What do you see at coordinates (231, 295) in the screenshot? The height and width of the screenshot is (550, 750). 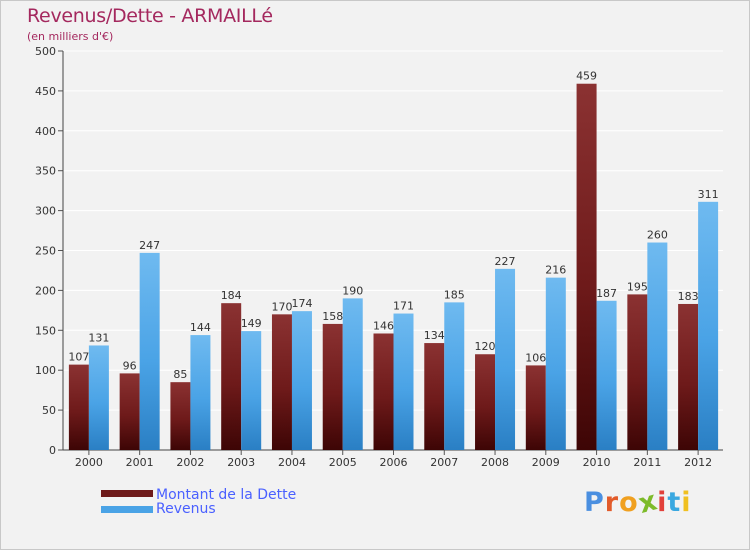 I see `data-label-debt: 184` at bounding box center [231, 295].